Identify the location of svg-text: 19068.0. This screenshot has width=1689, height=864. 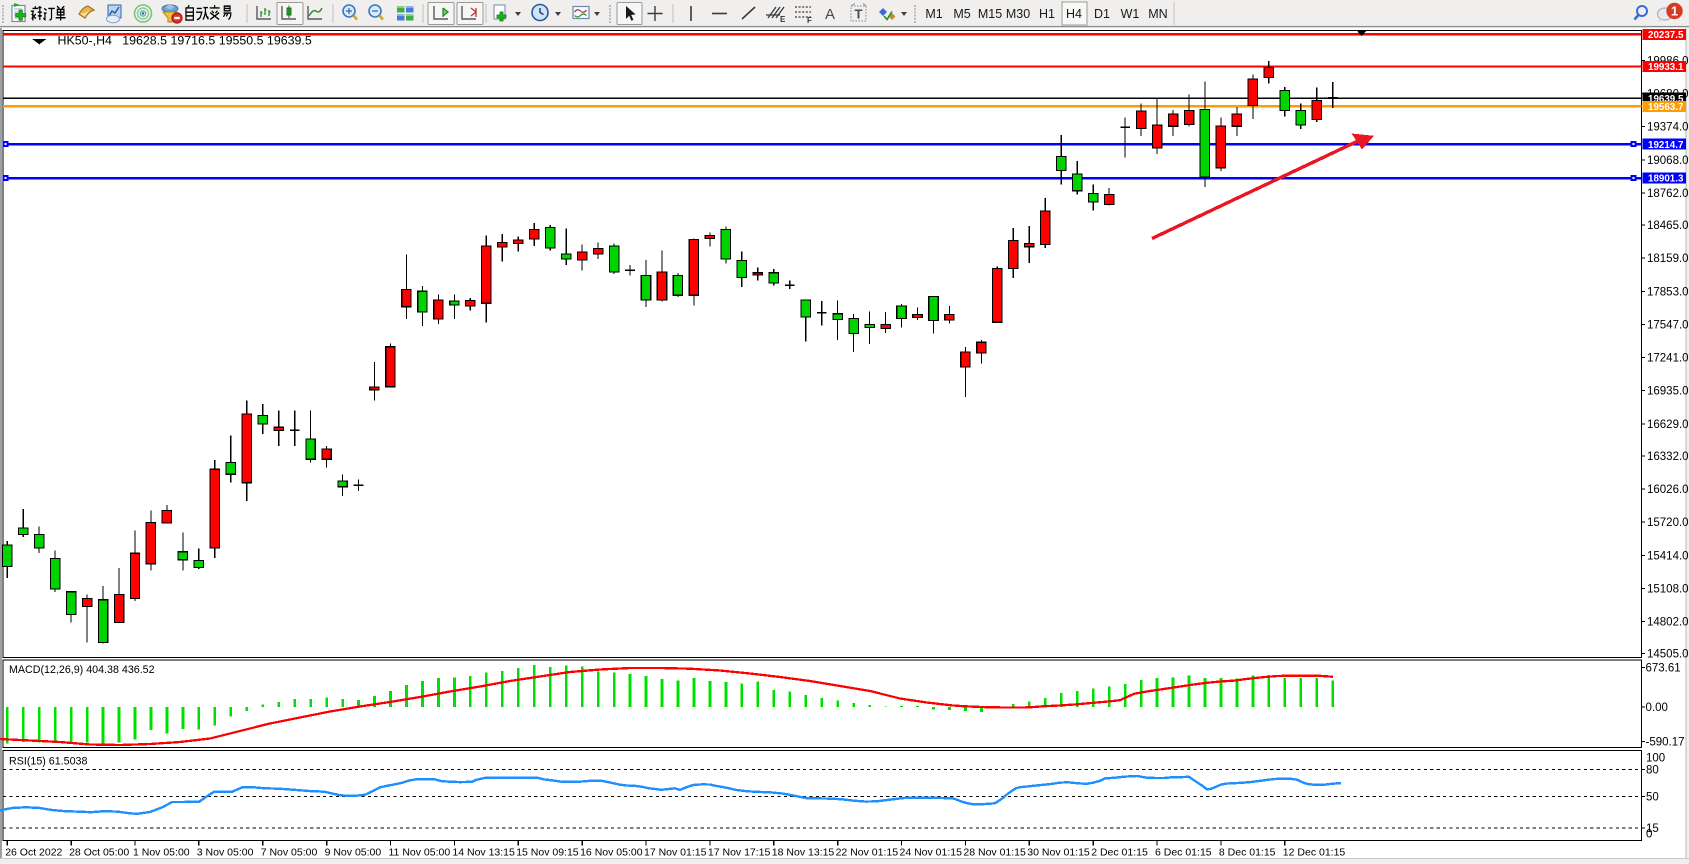
(1668, 161).